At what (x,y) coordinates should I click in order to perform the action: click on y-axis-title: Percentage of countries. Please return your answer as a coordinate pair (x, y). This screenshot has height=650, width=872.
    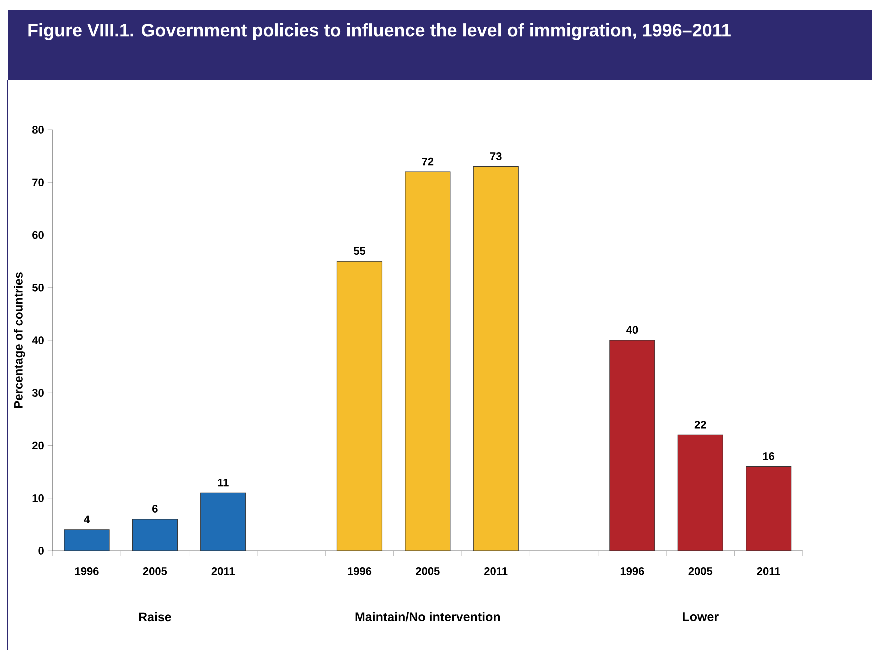
    Looking at the image, I should click on (20, 340).